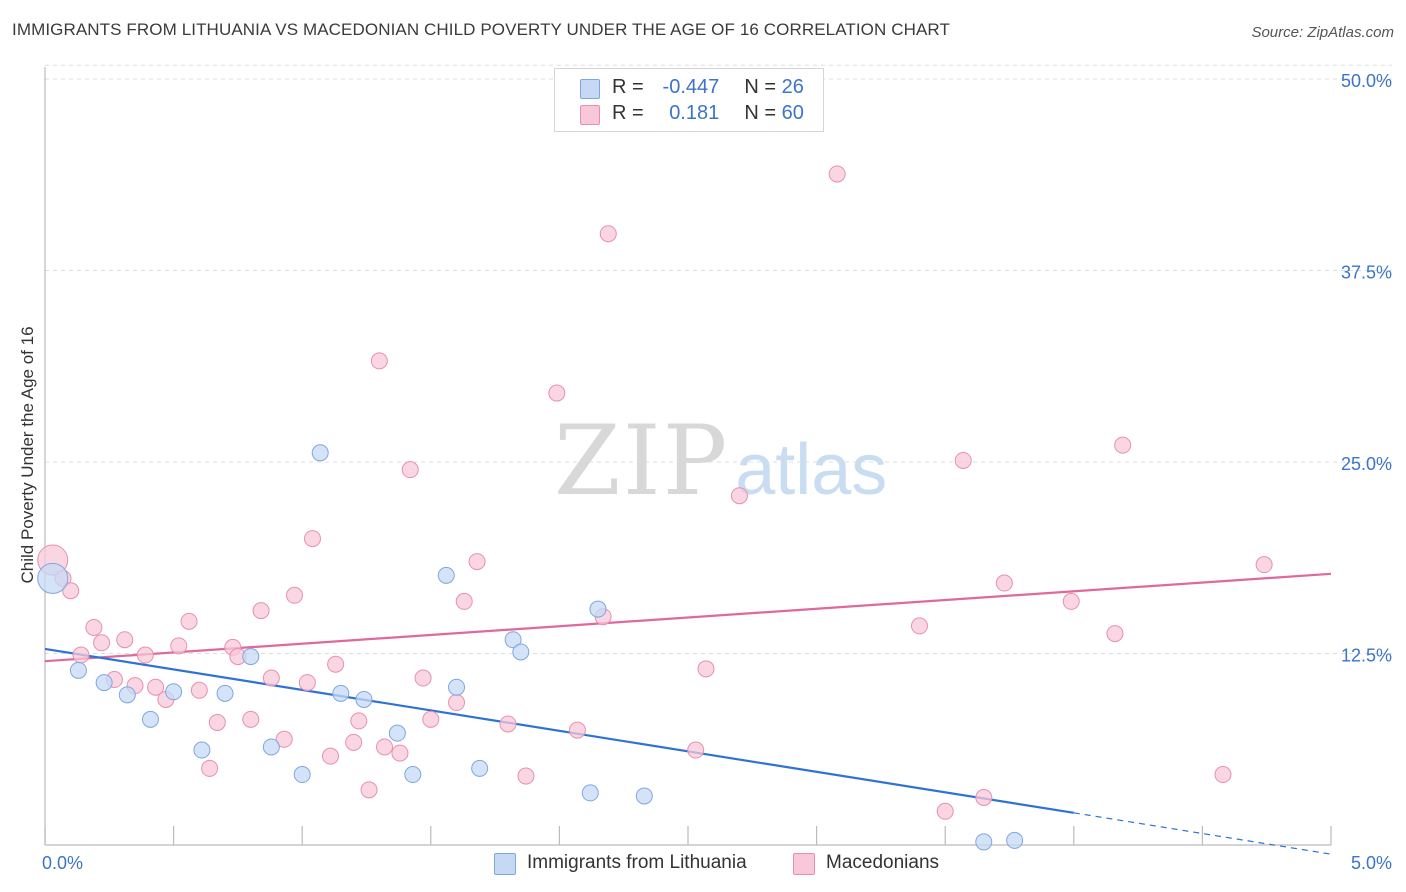  Describe the element at coordinates (1366, 656) in the screenshot. I see `y-tick-label: 12.5%` at that location.